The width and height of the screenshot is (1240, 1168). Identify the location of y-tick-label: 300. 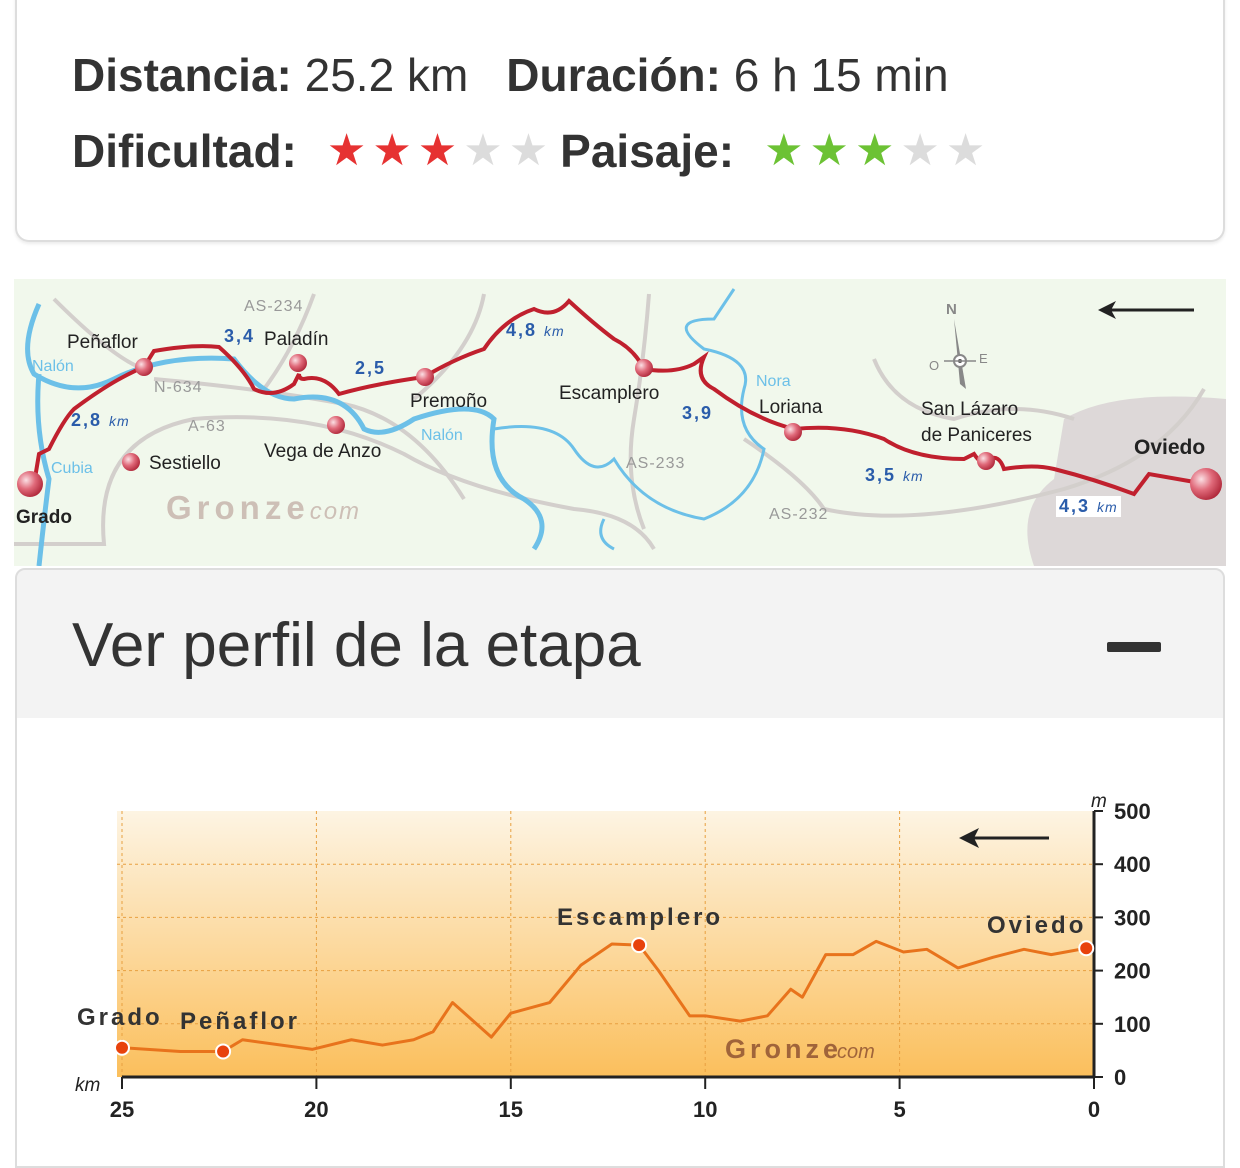
(1132, 917).